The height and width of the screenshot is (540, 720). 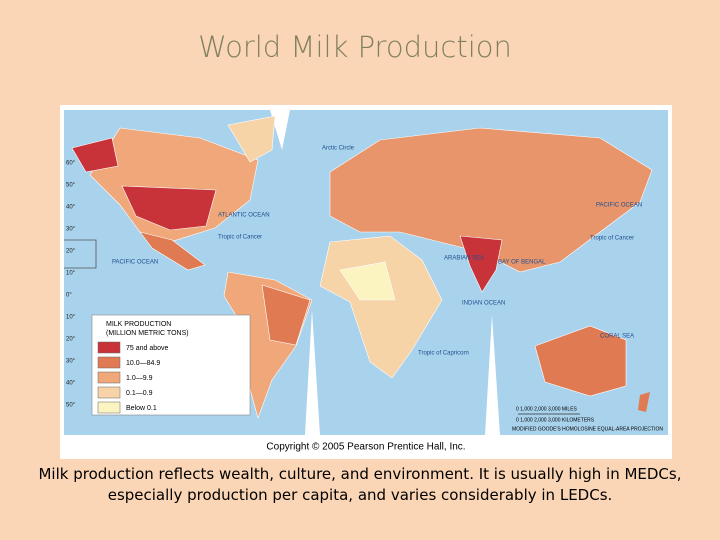 What do you see at coordinates (143, 363) in the screenshot?
I see `legend-label: 10.0—84.9` at bounding box center [143, 363].